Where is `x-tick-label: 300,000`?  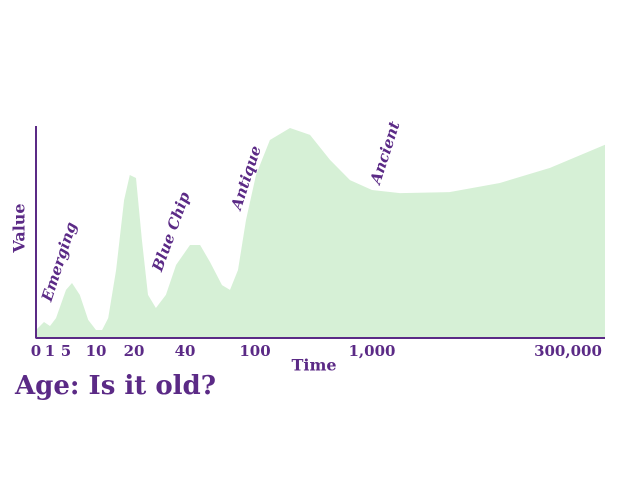 x-tick-label: 300,000 is located at coordinates (568, 351).